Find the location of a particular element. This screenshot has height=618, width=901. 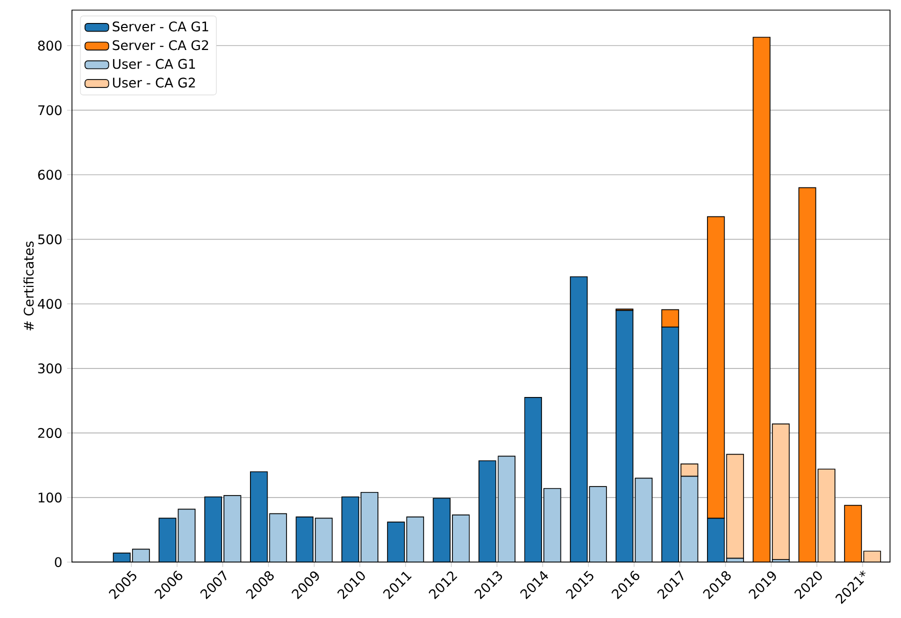

y-tick-label: 700 is located at coordinates (50, 110).